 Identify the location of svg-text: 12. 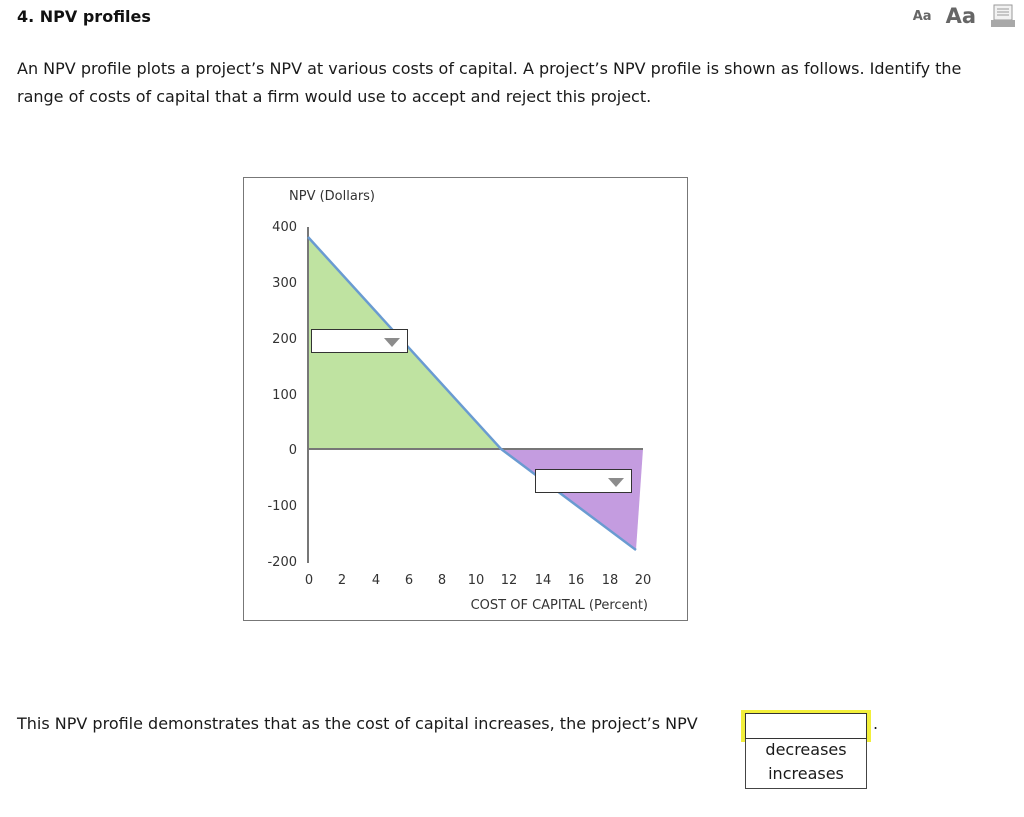
(509, 580).